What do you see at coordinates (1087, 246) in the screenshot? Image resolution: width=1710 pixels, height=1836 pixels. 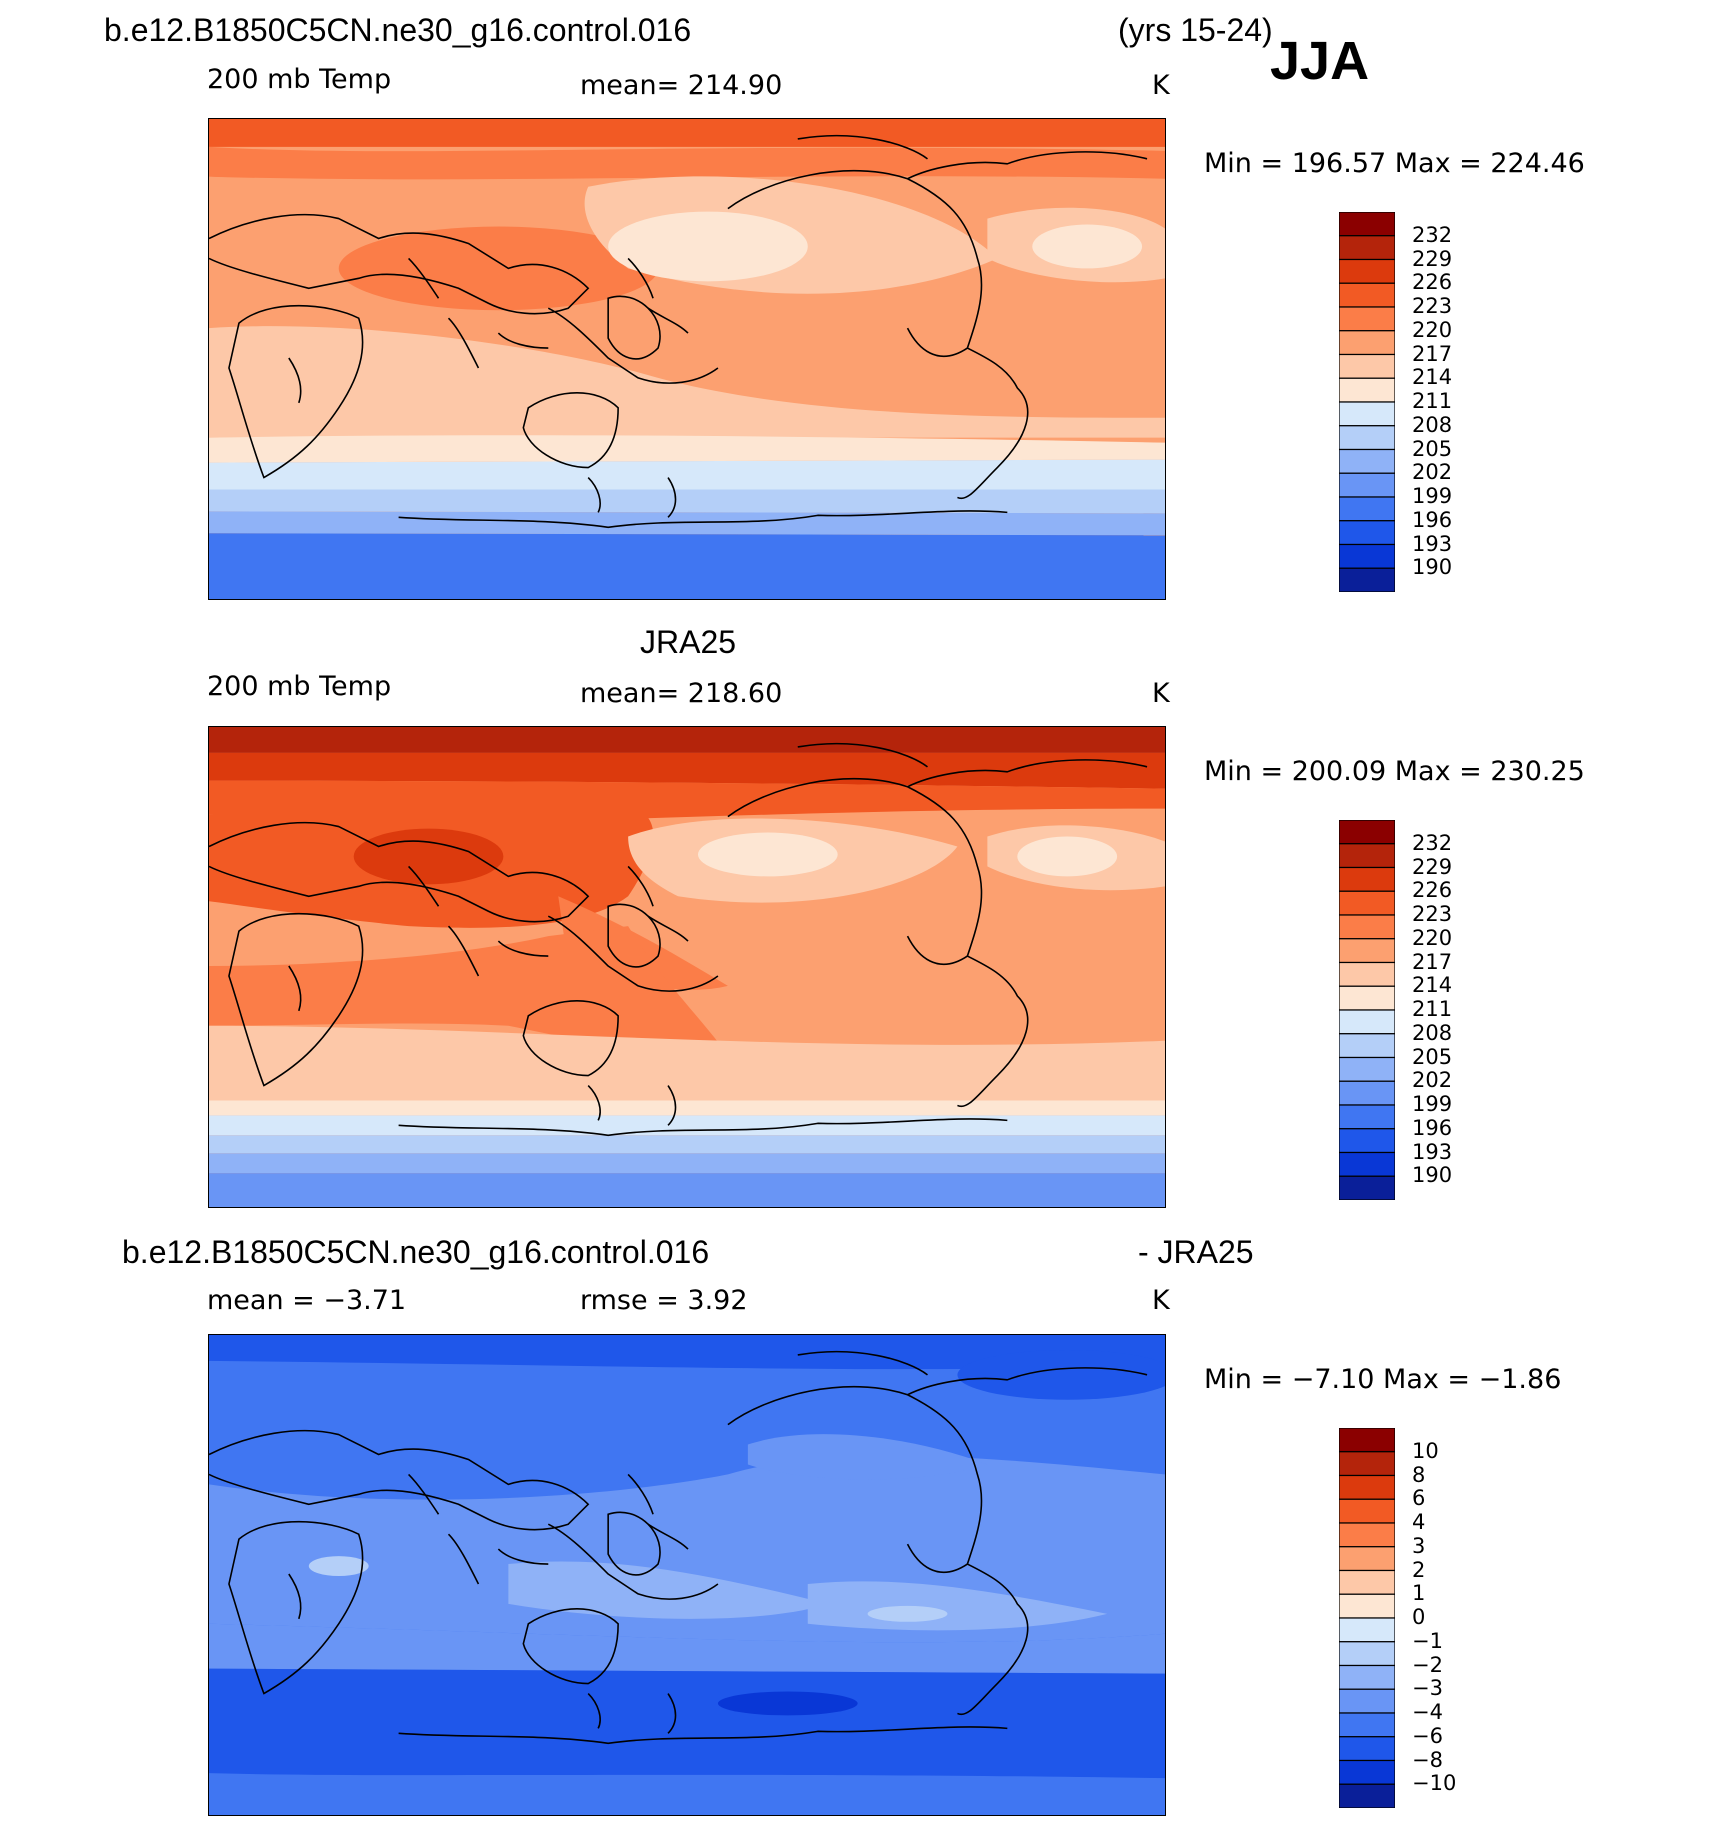 I see `panel1-atlantic-core` at bounding box center [1087, 246].